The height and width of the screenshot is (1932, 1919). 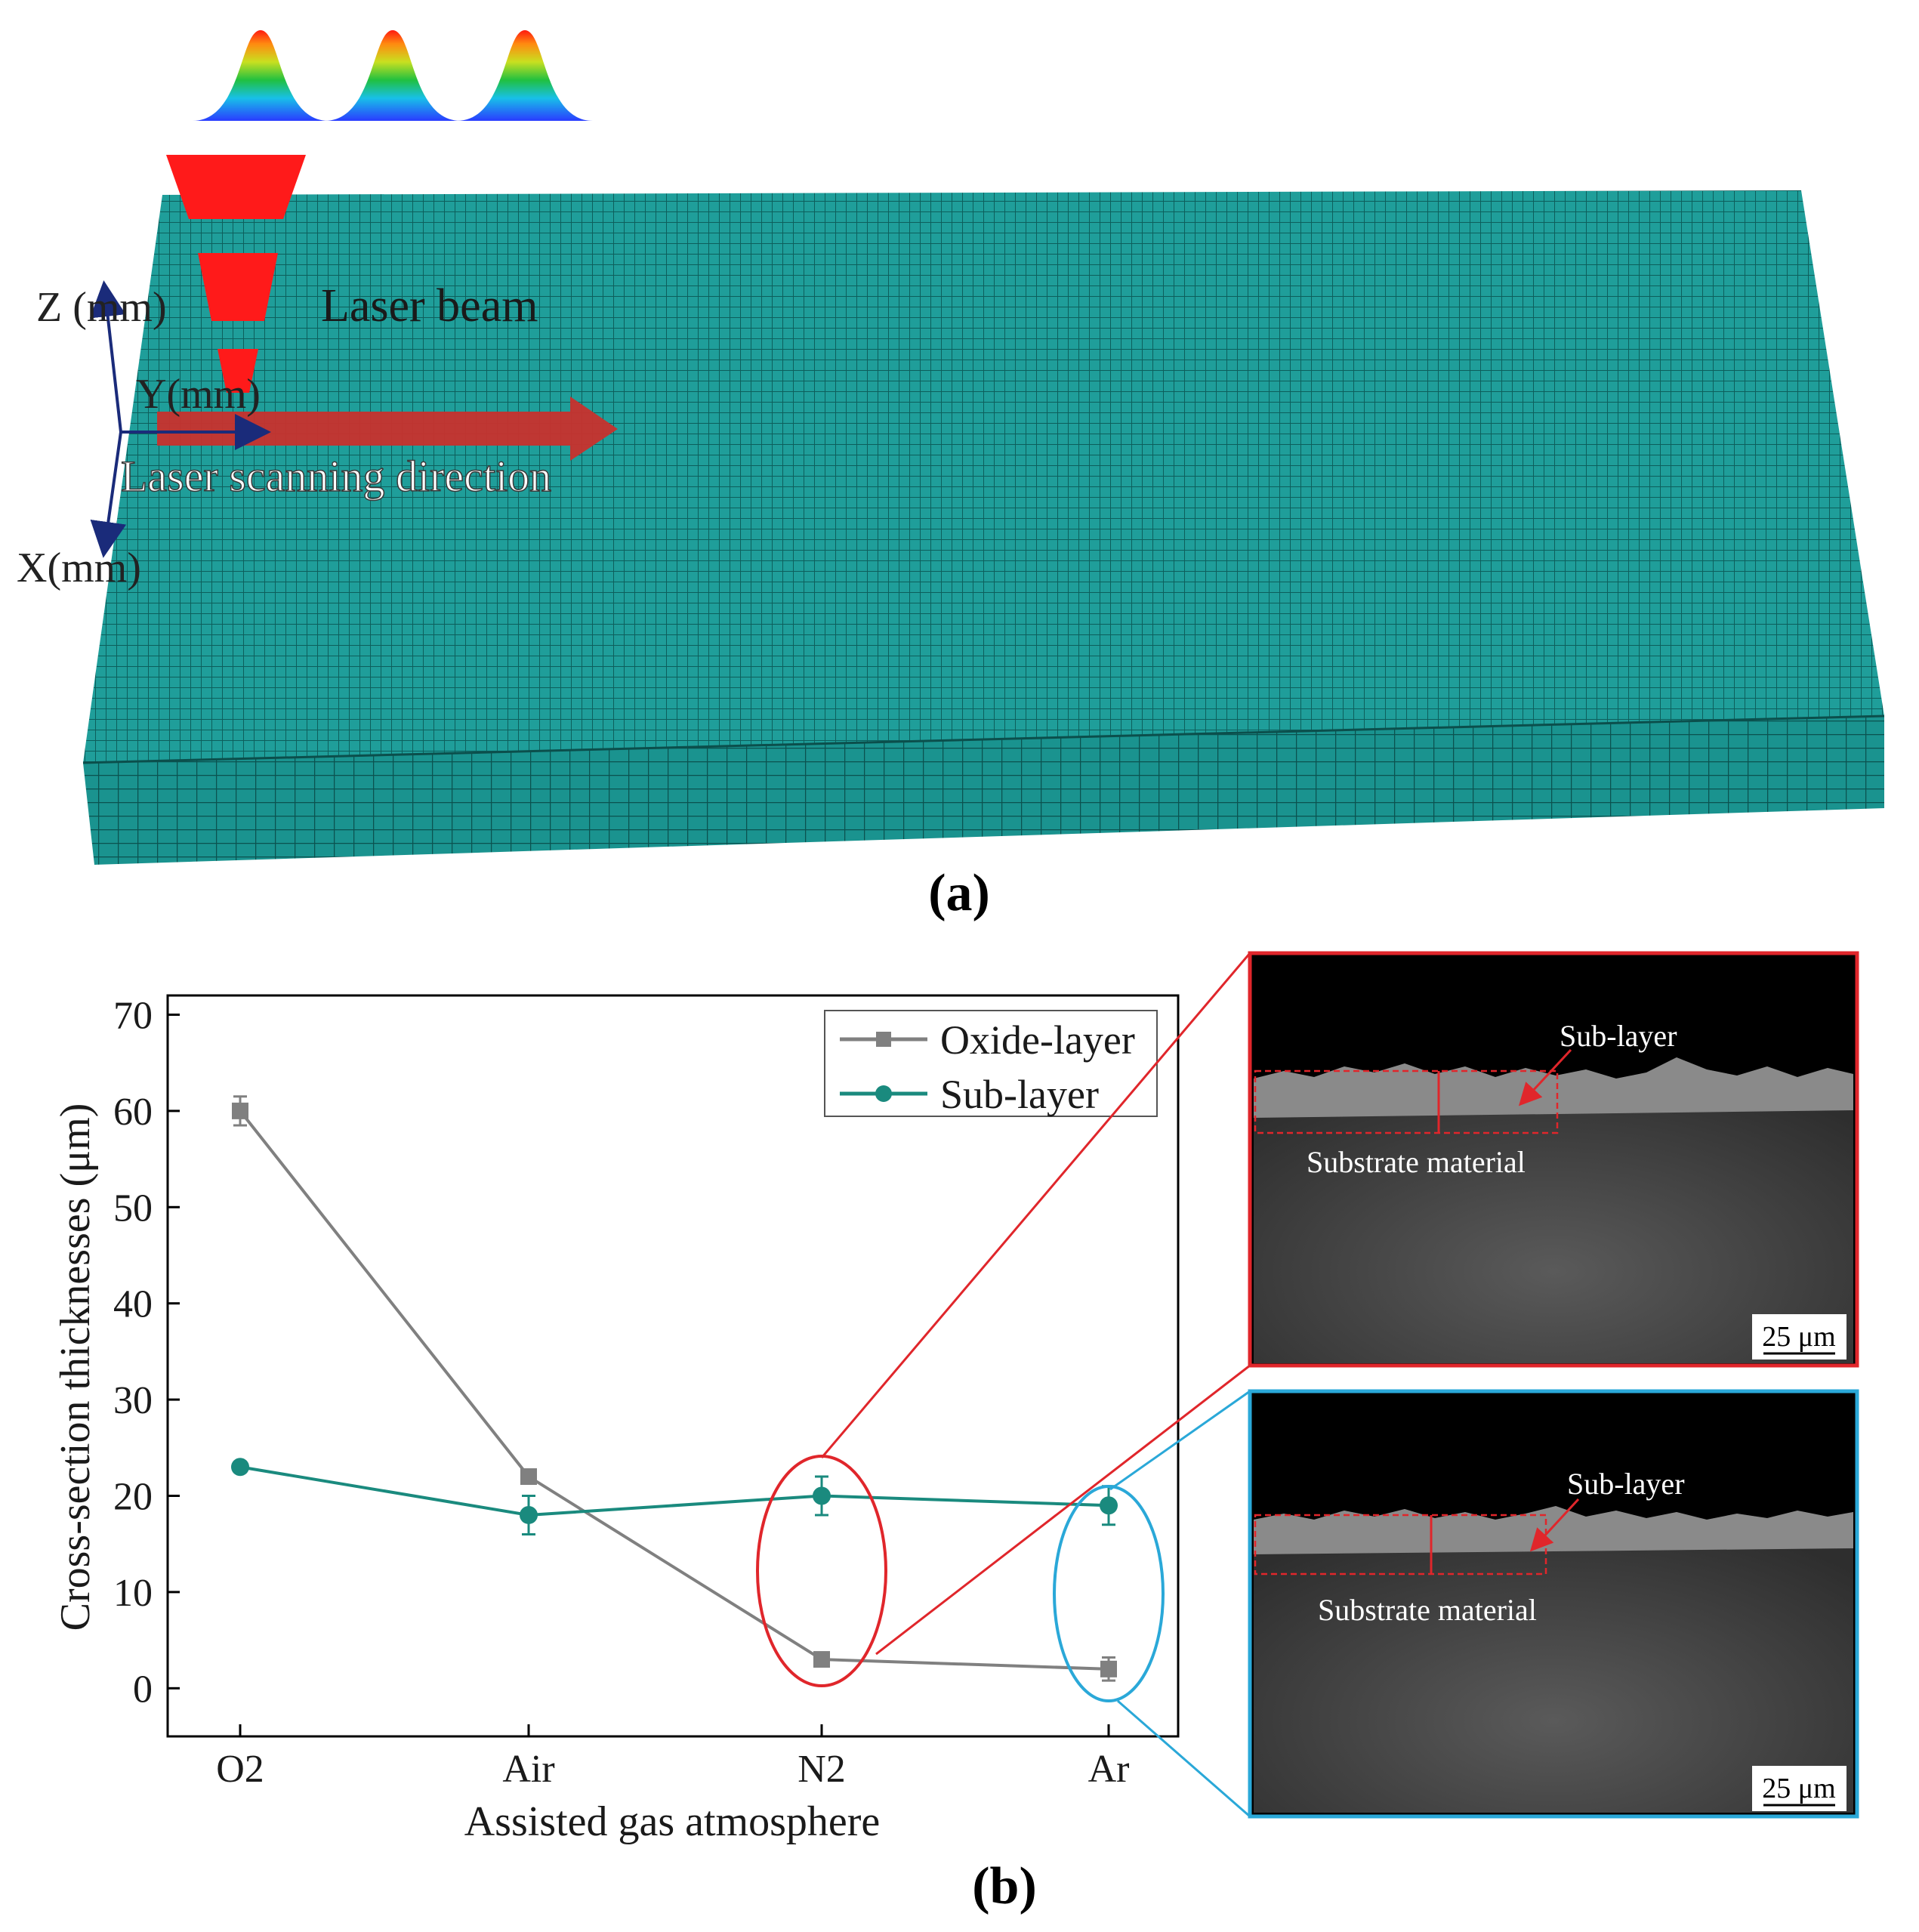 What do you see at coordinates (143, 1690) in the screenshot?
I see `y-tick-label: 0` at bounding box center [143, 1690].